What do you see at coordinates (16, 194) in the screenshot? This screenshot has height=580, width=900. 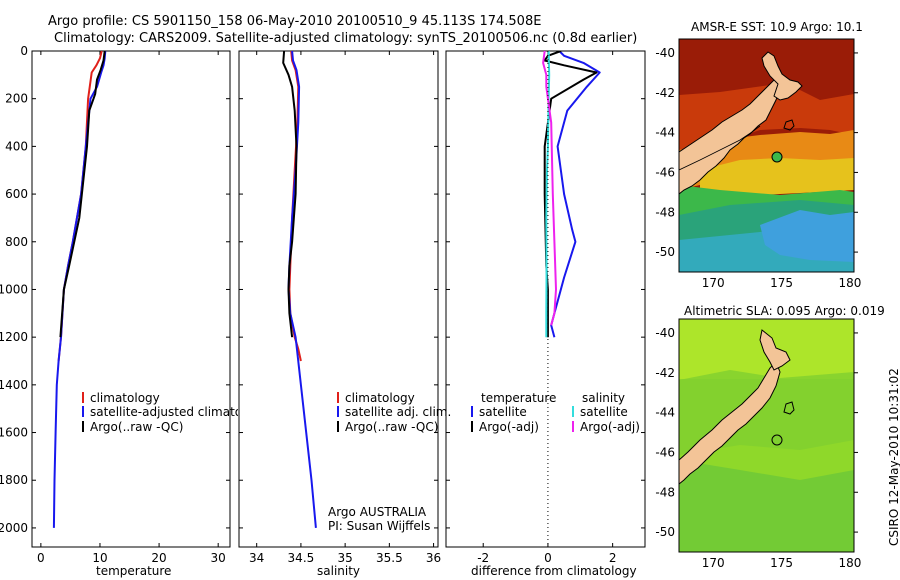 I see `ytick-label-3: 600` at bounding box center [16, 194].